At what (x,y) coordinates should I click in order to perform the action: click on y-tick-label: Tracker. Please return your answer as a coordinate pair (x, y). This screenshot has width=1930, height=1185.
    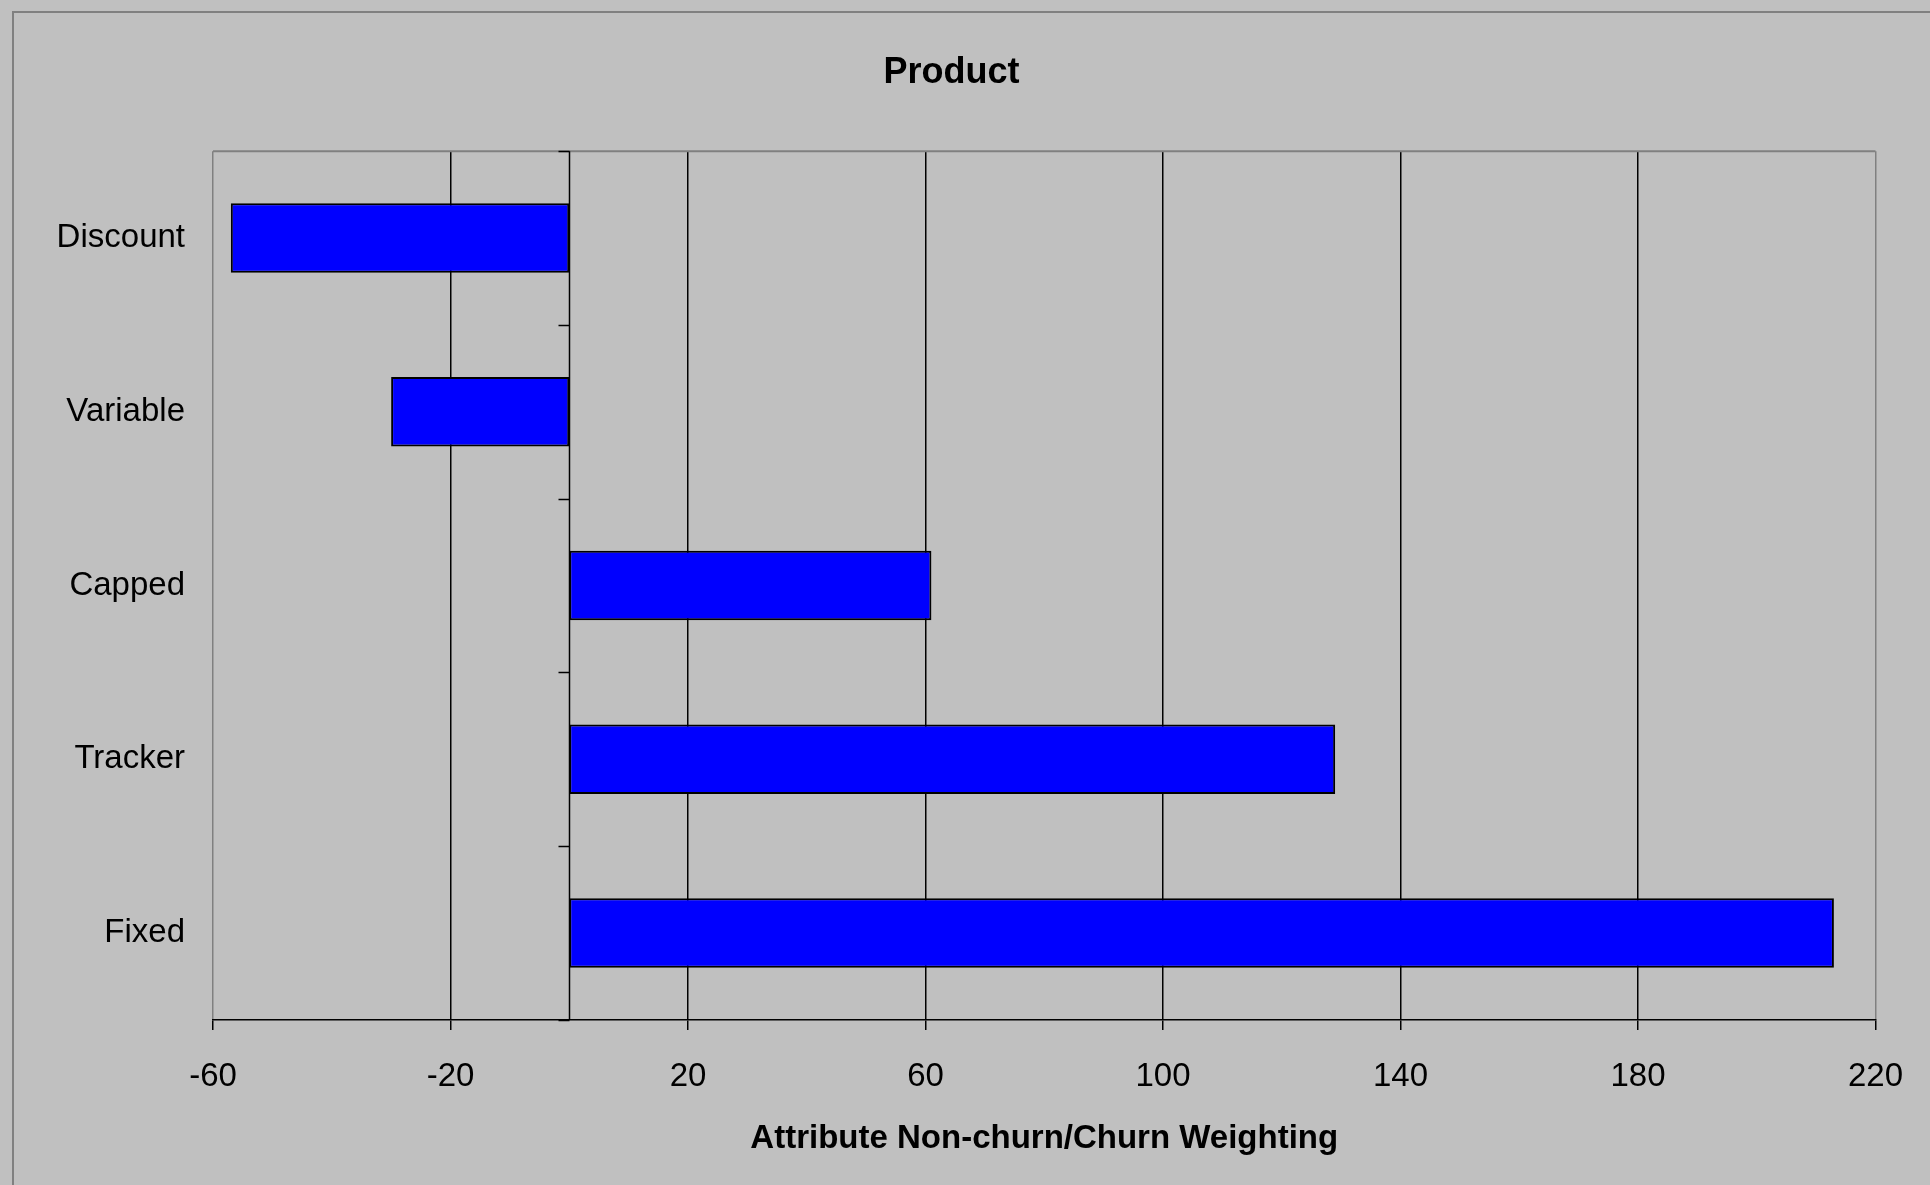
    Looking at the image, I should click on (129, 757).